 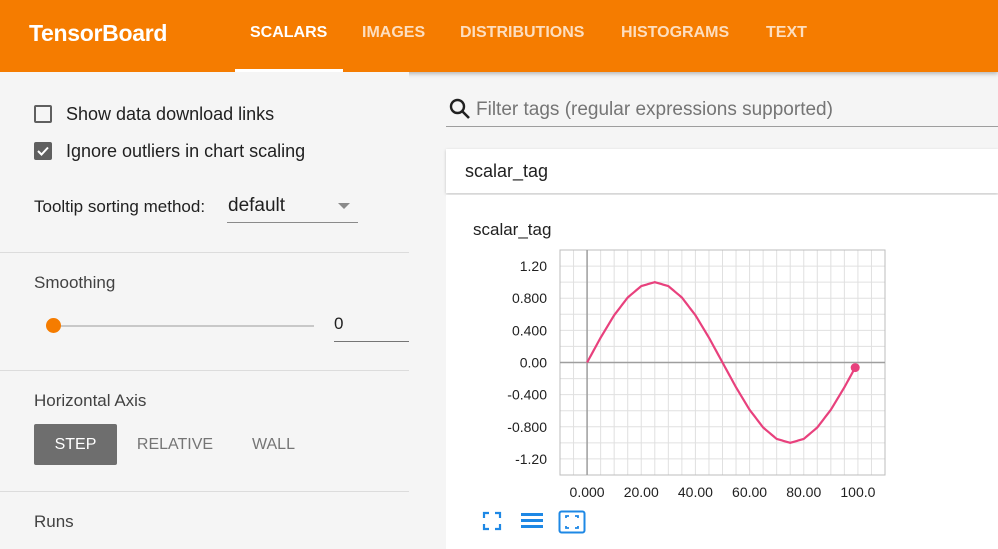 I want to click on x-tick-label: 100.0, so click(x=857, y=492).